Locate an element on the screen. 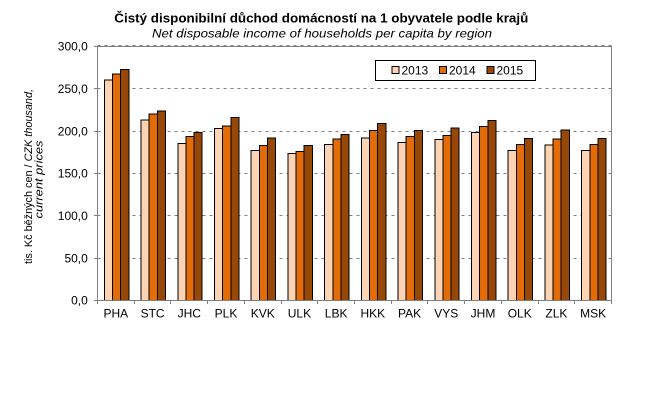 Image resolution: width=645 pixels, height=410 pixels. svg-text: 150,0 is located at coordinates (73, 174).